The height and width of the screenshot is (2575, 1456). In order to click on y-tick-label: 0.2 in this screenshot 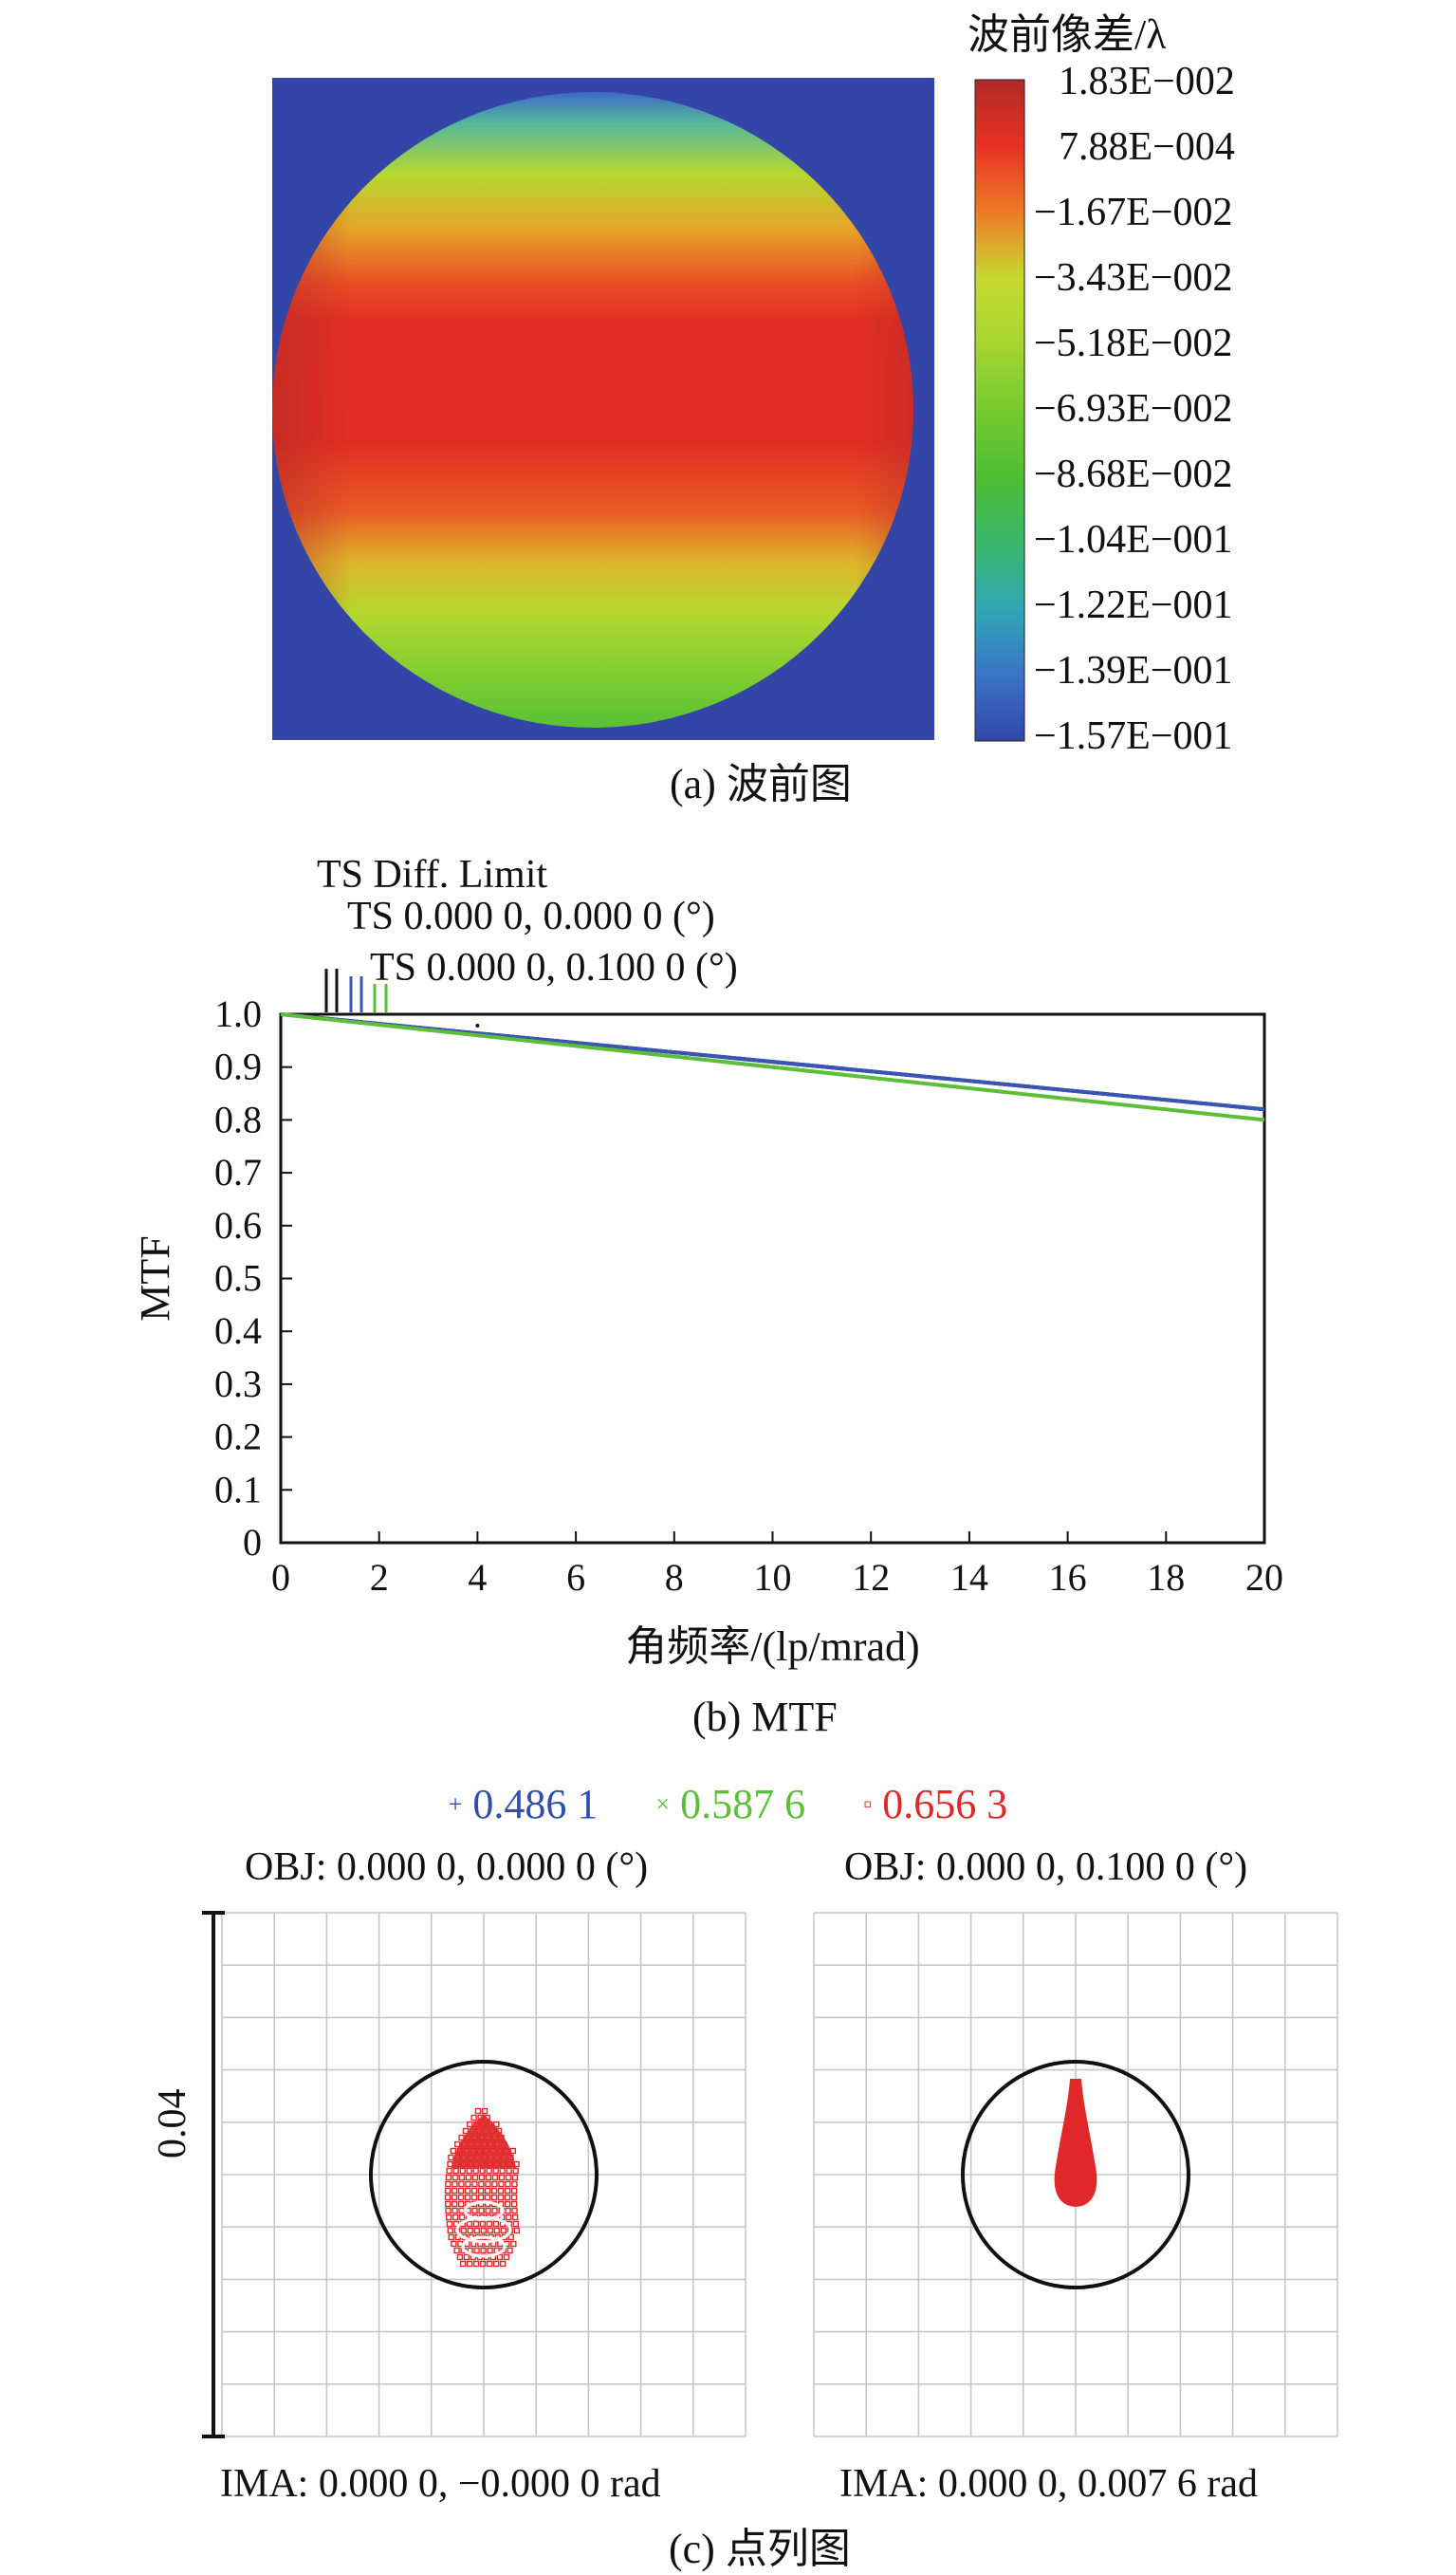, I will do `click(238, 1437)`.